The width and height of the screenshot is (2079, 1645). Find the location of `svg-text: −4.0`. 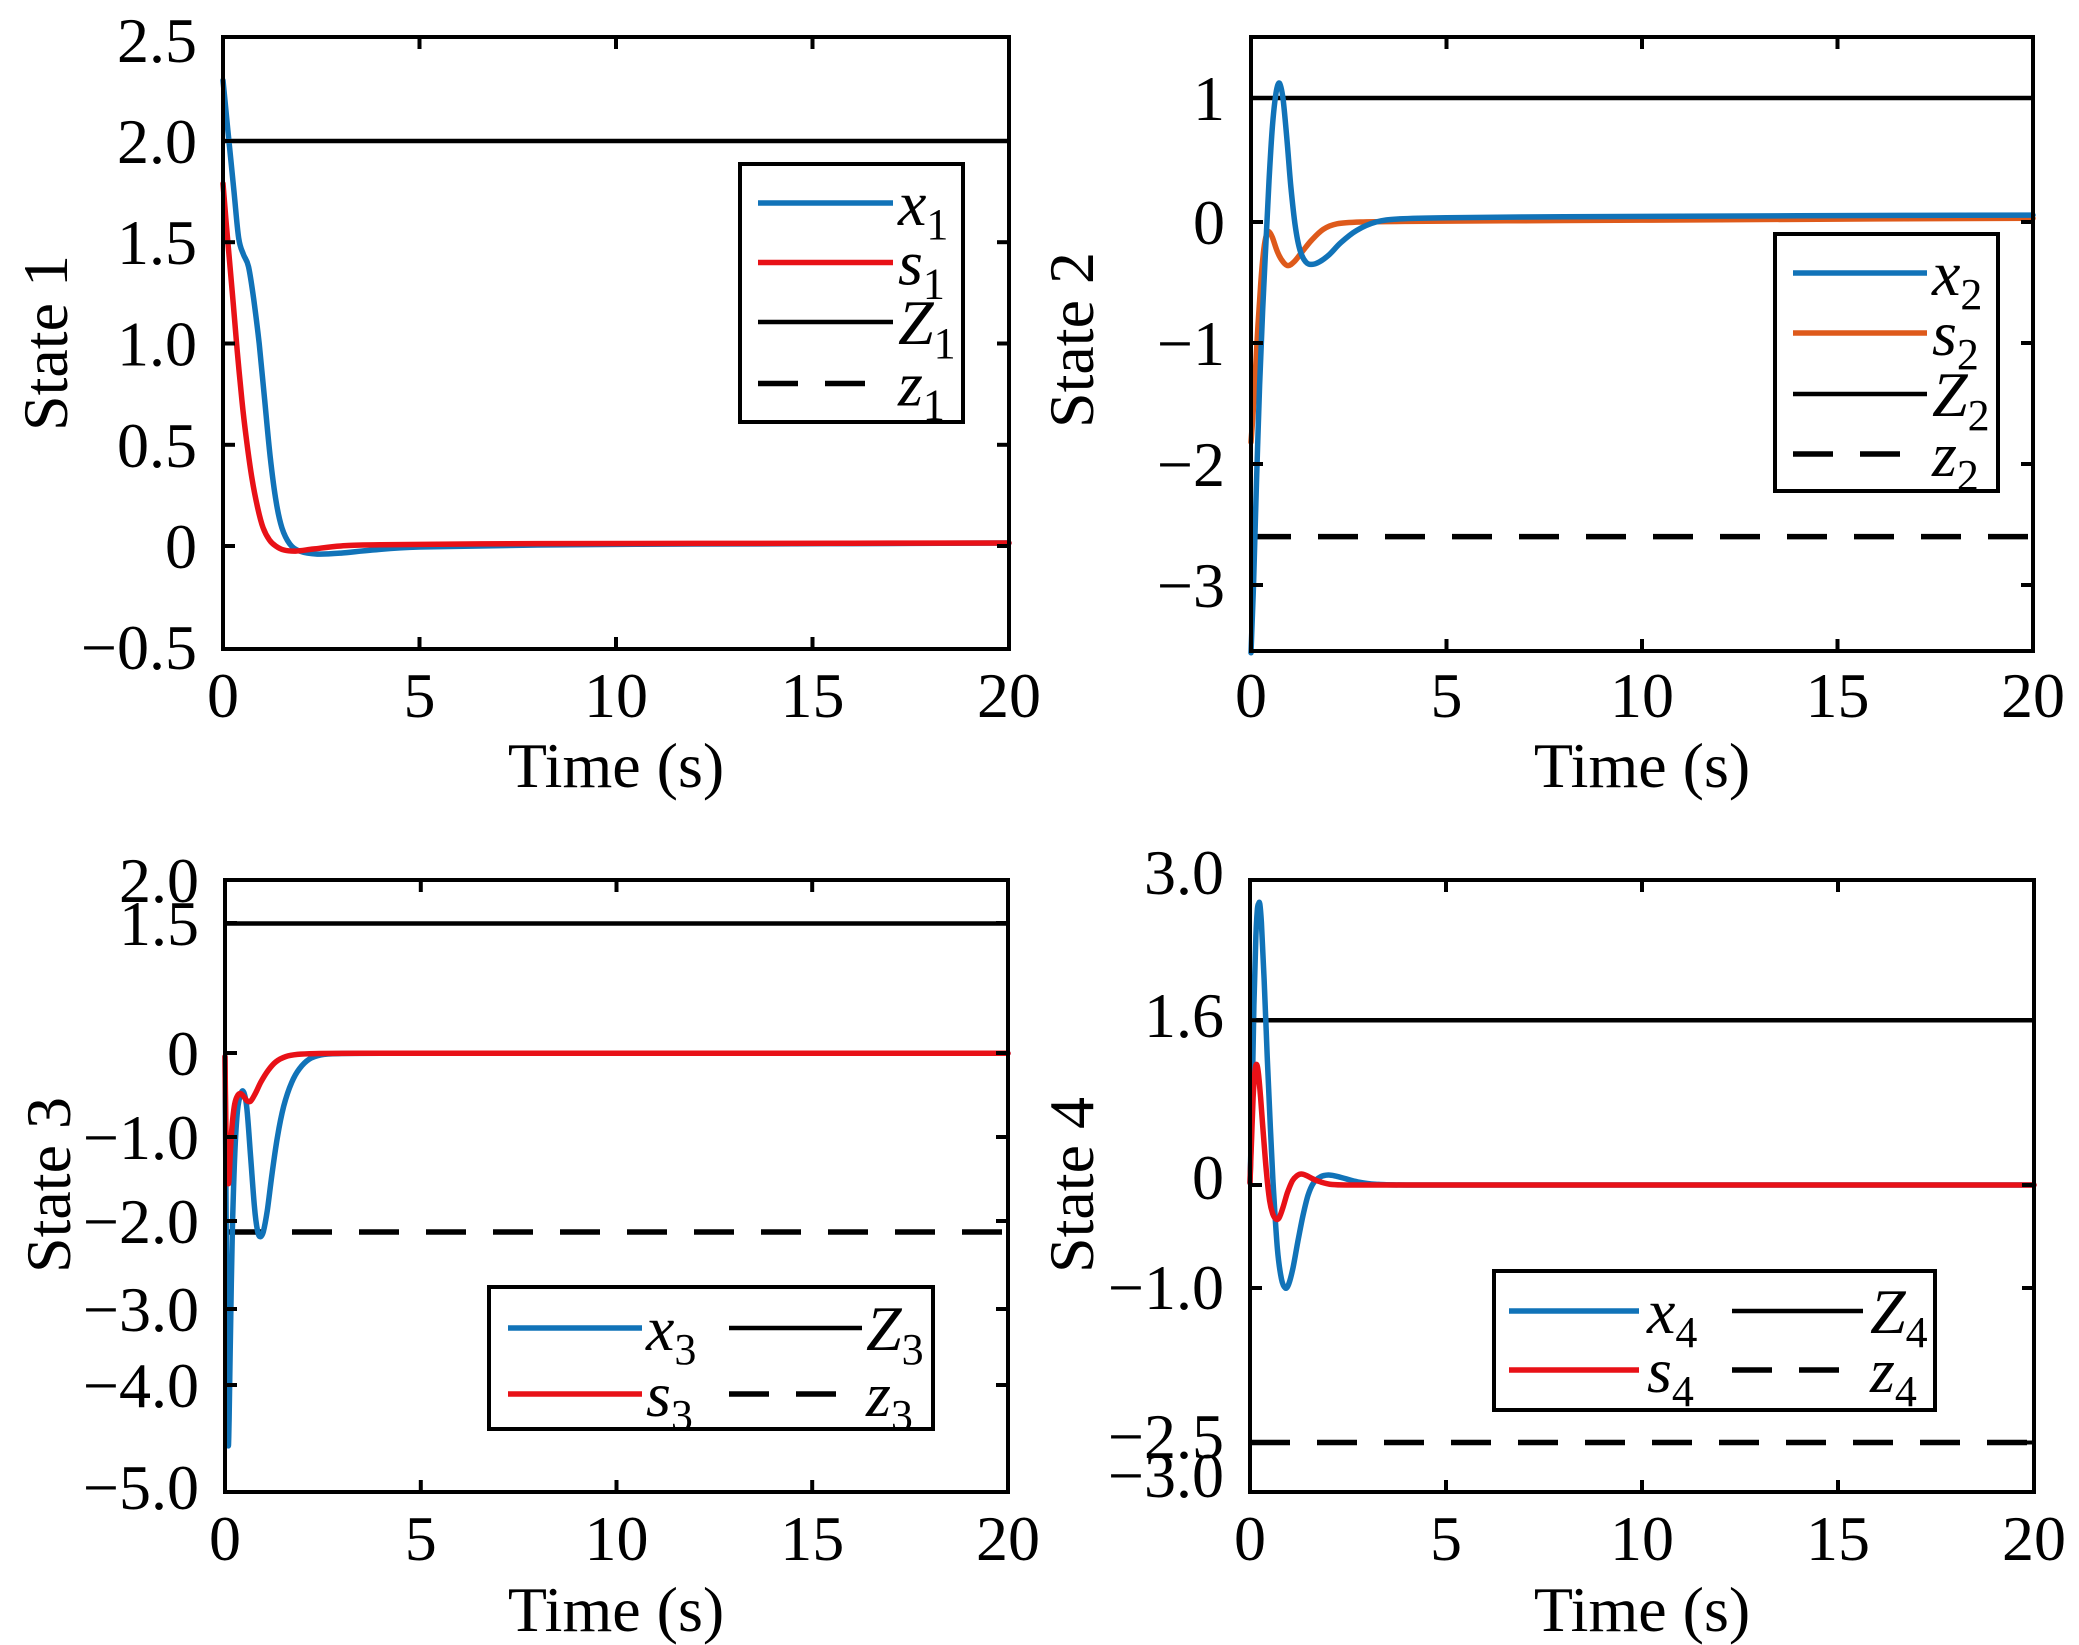

svg-text: −4.0 is located at coordinates (141, 1385).